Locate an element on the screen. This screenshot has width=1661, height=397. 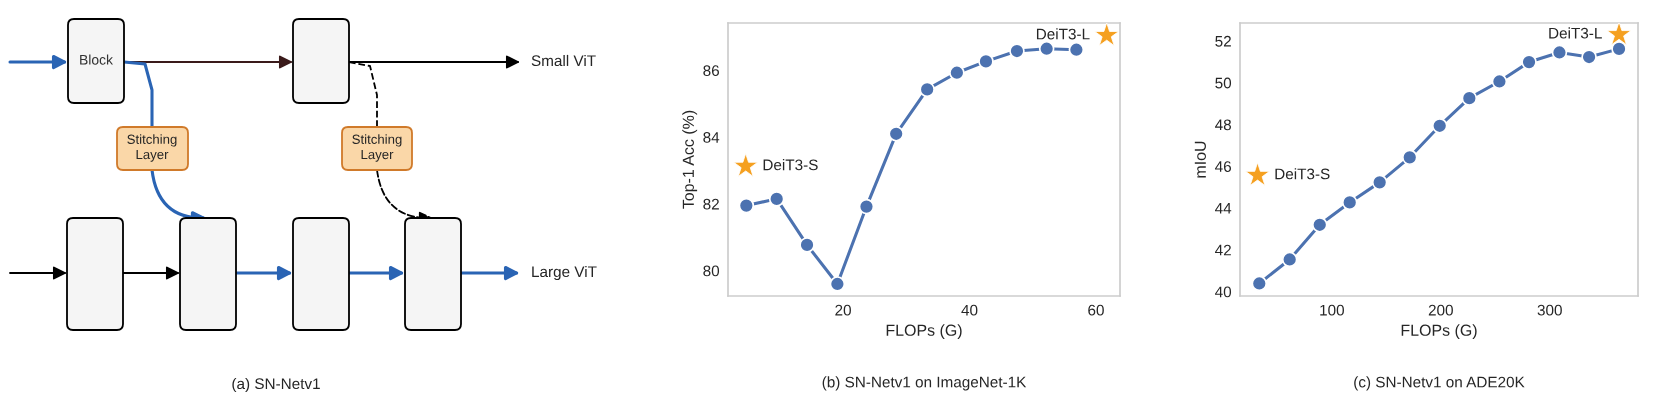
x-tick-label: 300 is located at coordinates (1549, 310).